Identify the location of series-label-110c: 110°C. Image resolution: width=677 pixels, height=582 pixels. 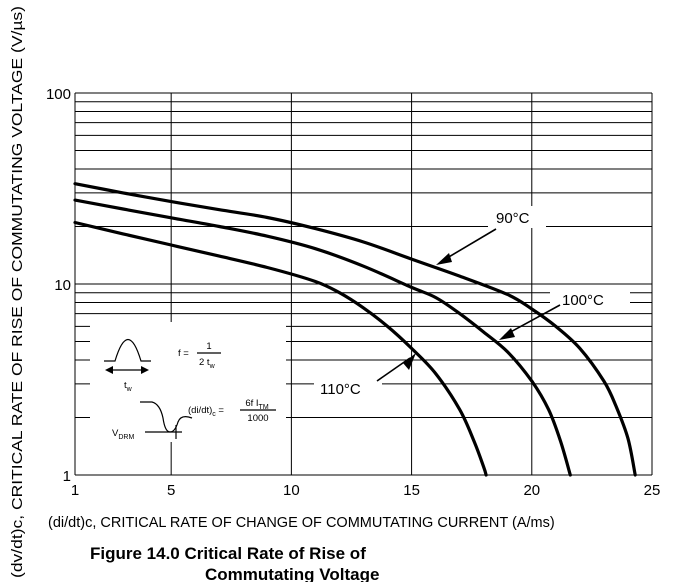
(340, 389).